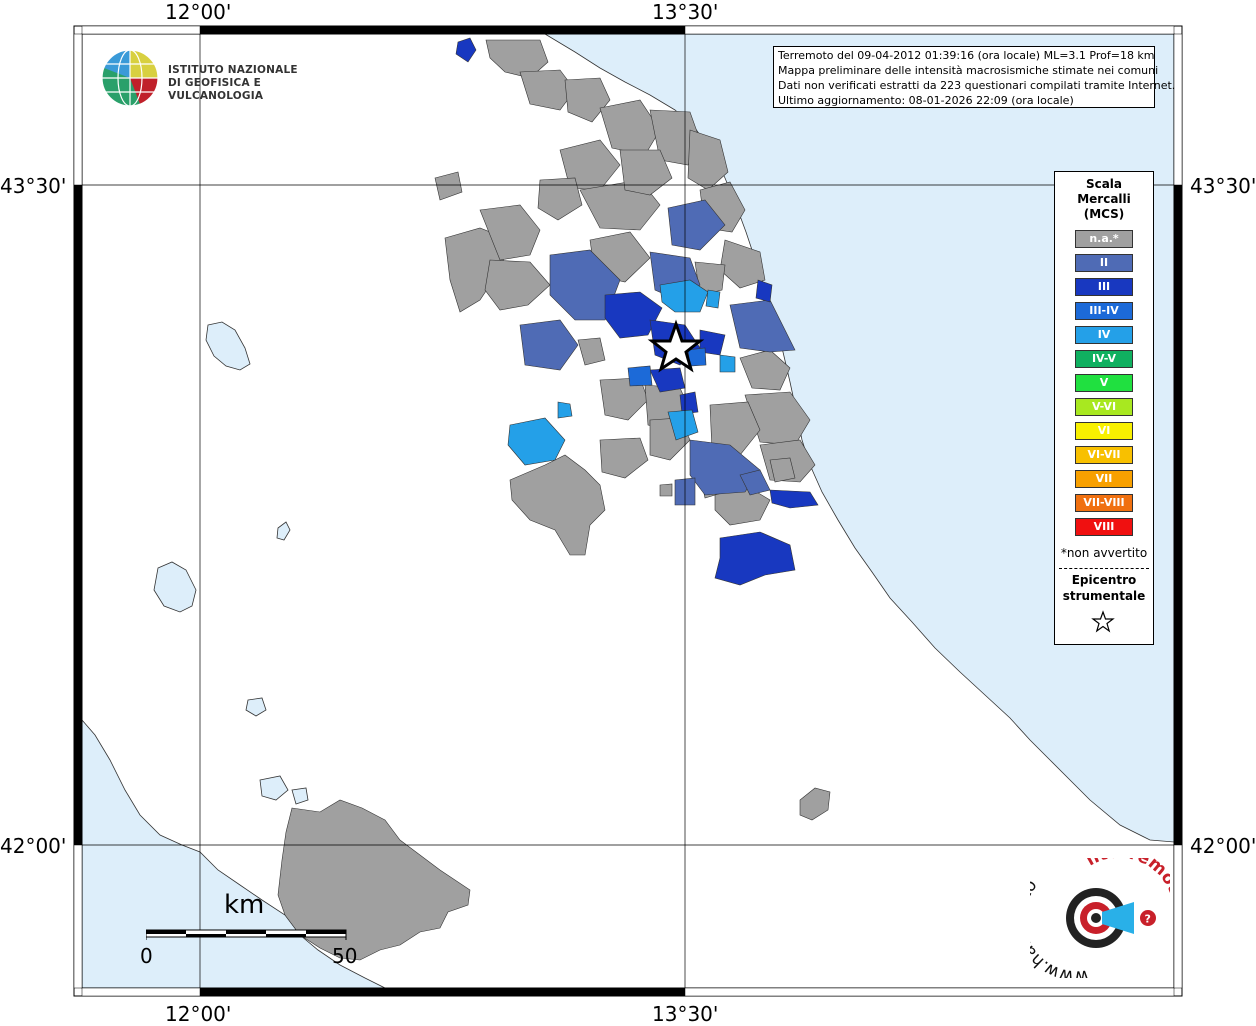  Describe the element at coordinates (1103, 621) in the screenshot. I see `star-icon` at that location.